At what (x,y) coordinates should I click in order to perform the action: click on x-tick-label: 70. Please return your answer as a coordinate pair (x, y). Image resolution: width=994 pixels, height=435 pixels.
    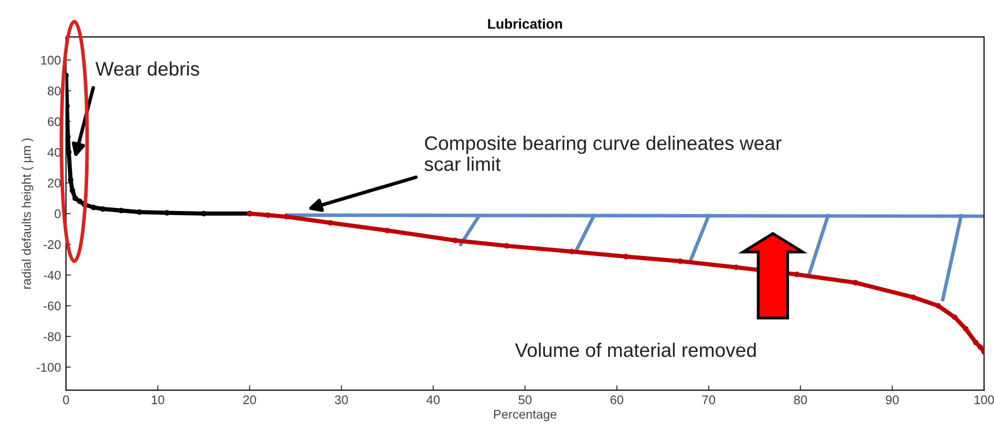
    Looking at the image, I should click on (709, 399).